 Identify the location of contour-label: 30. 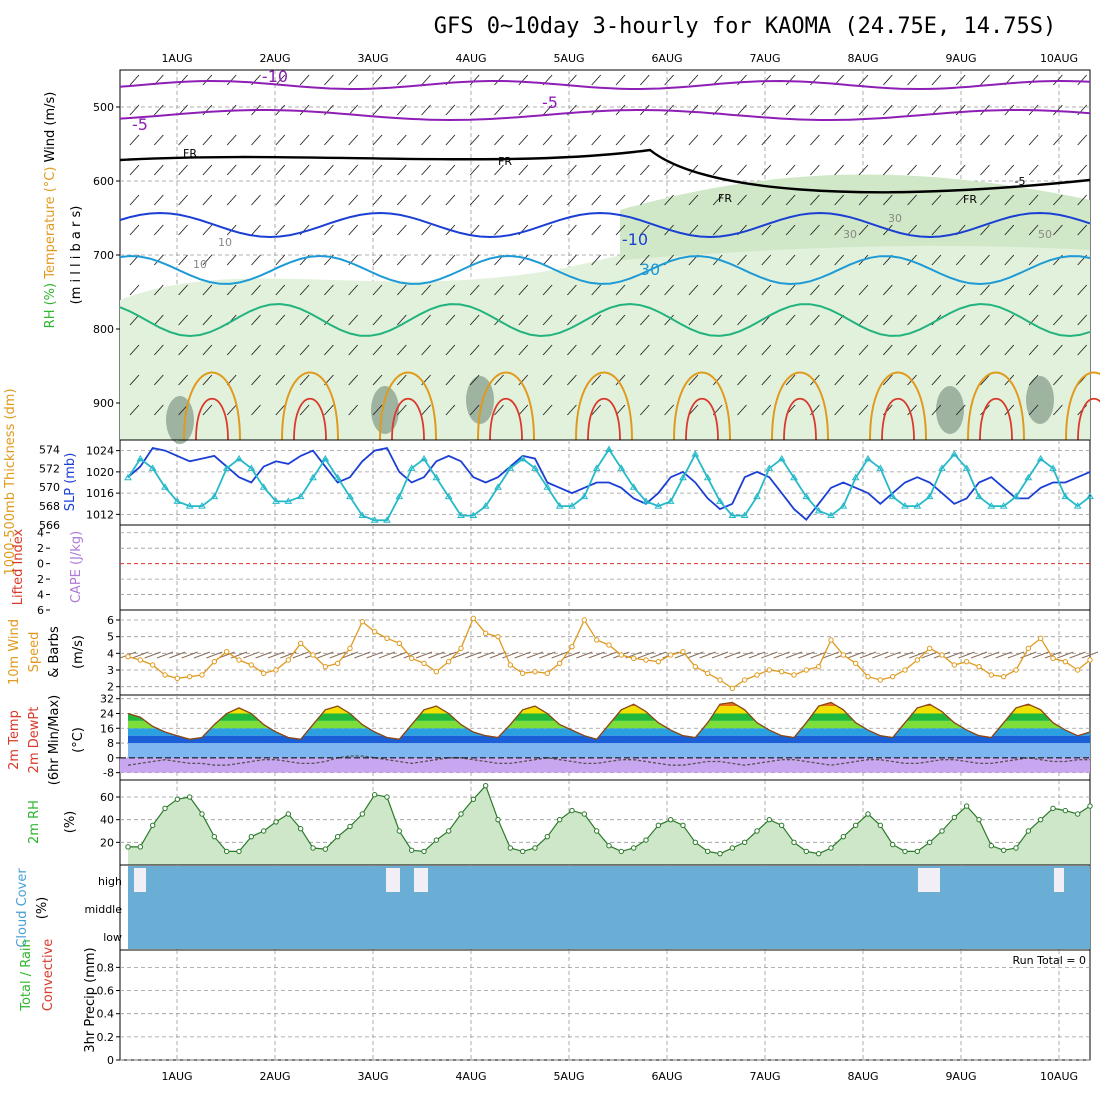
(895, 218).